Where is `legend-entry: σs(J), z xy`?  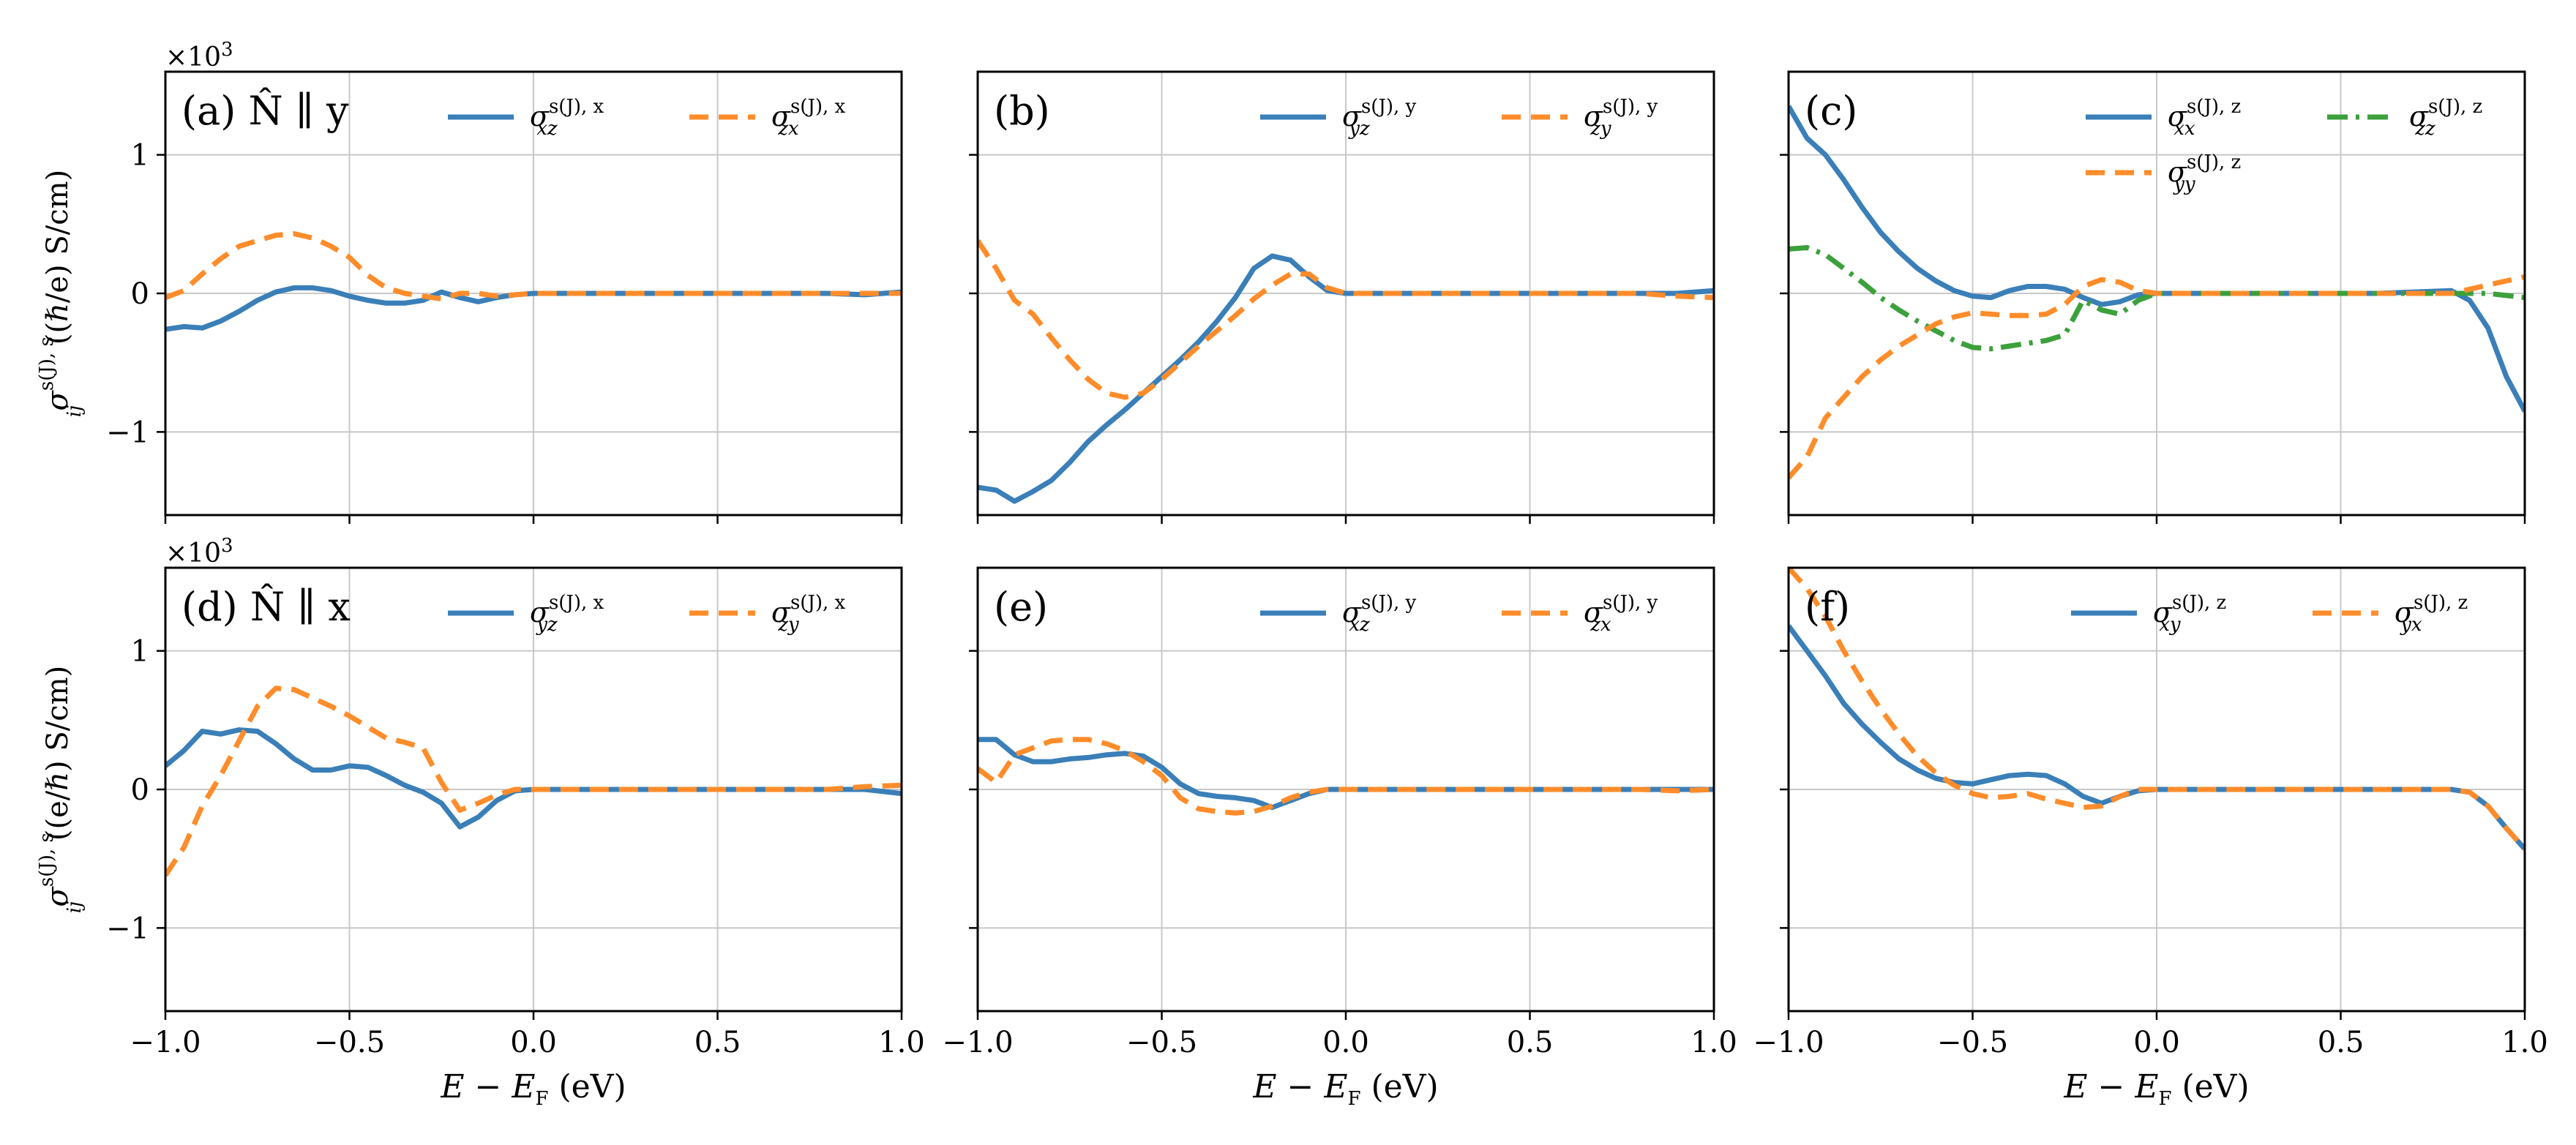
legend-entry: σs(J), z xy is located at coordinates (2189, 614).